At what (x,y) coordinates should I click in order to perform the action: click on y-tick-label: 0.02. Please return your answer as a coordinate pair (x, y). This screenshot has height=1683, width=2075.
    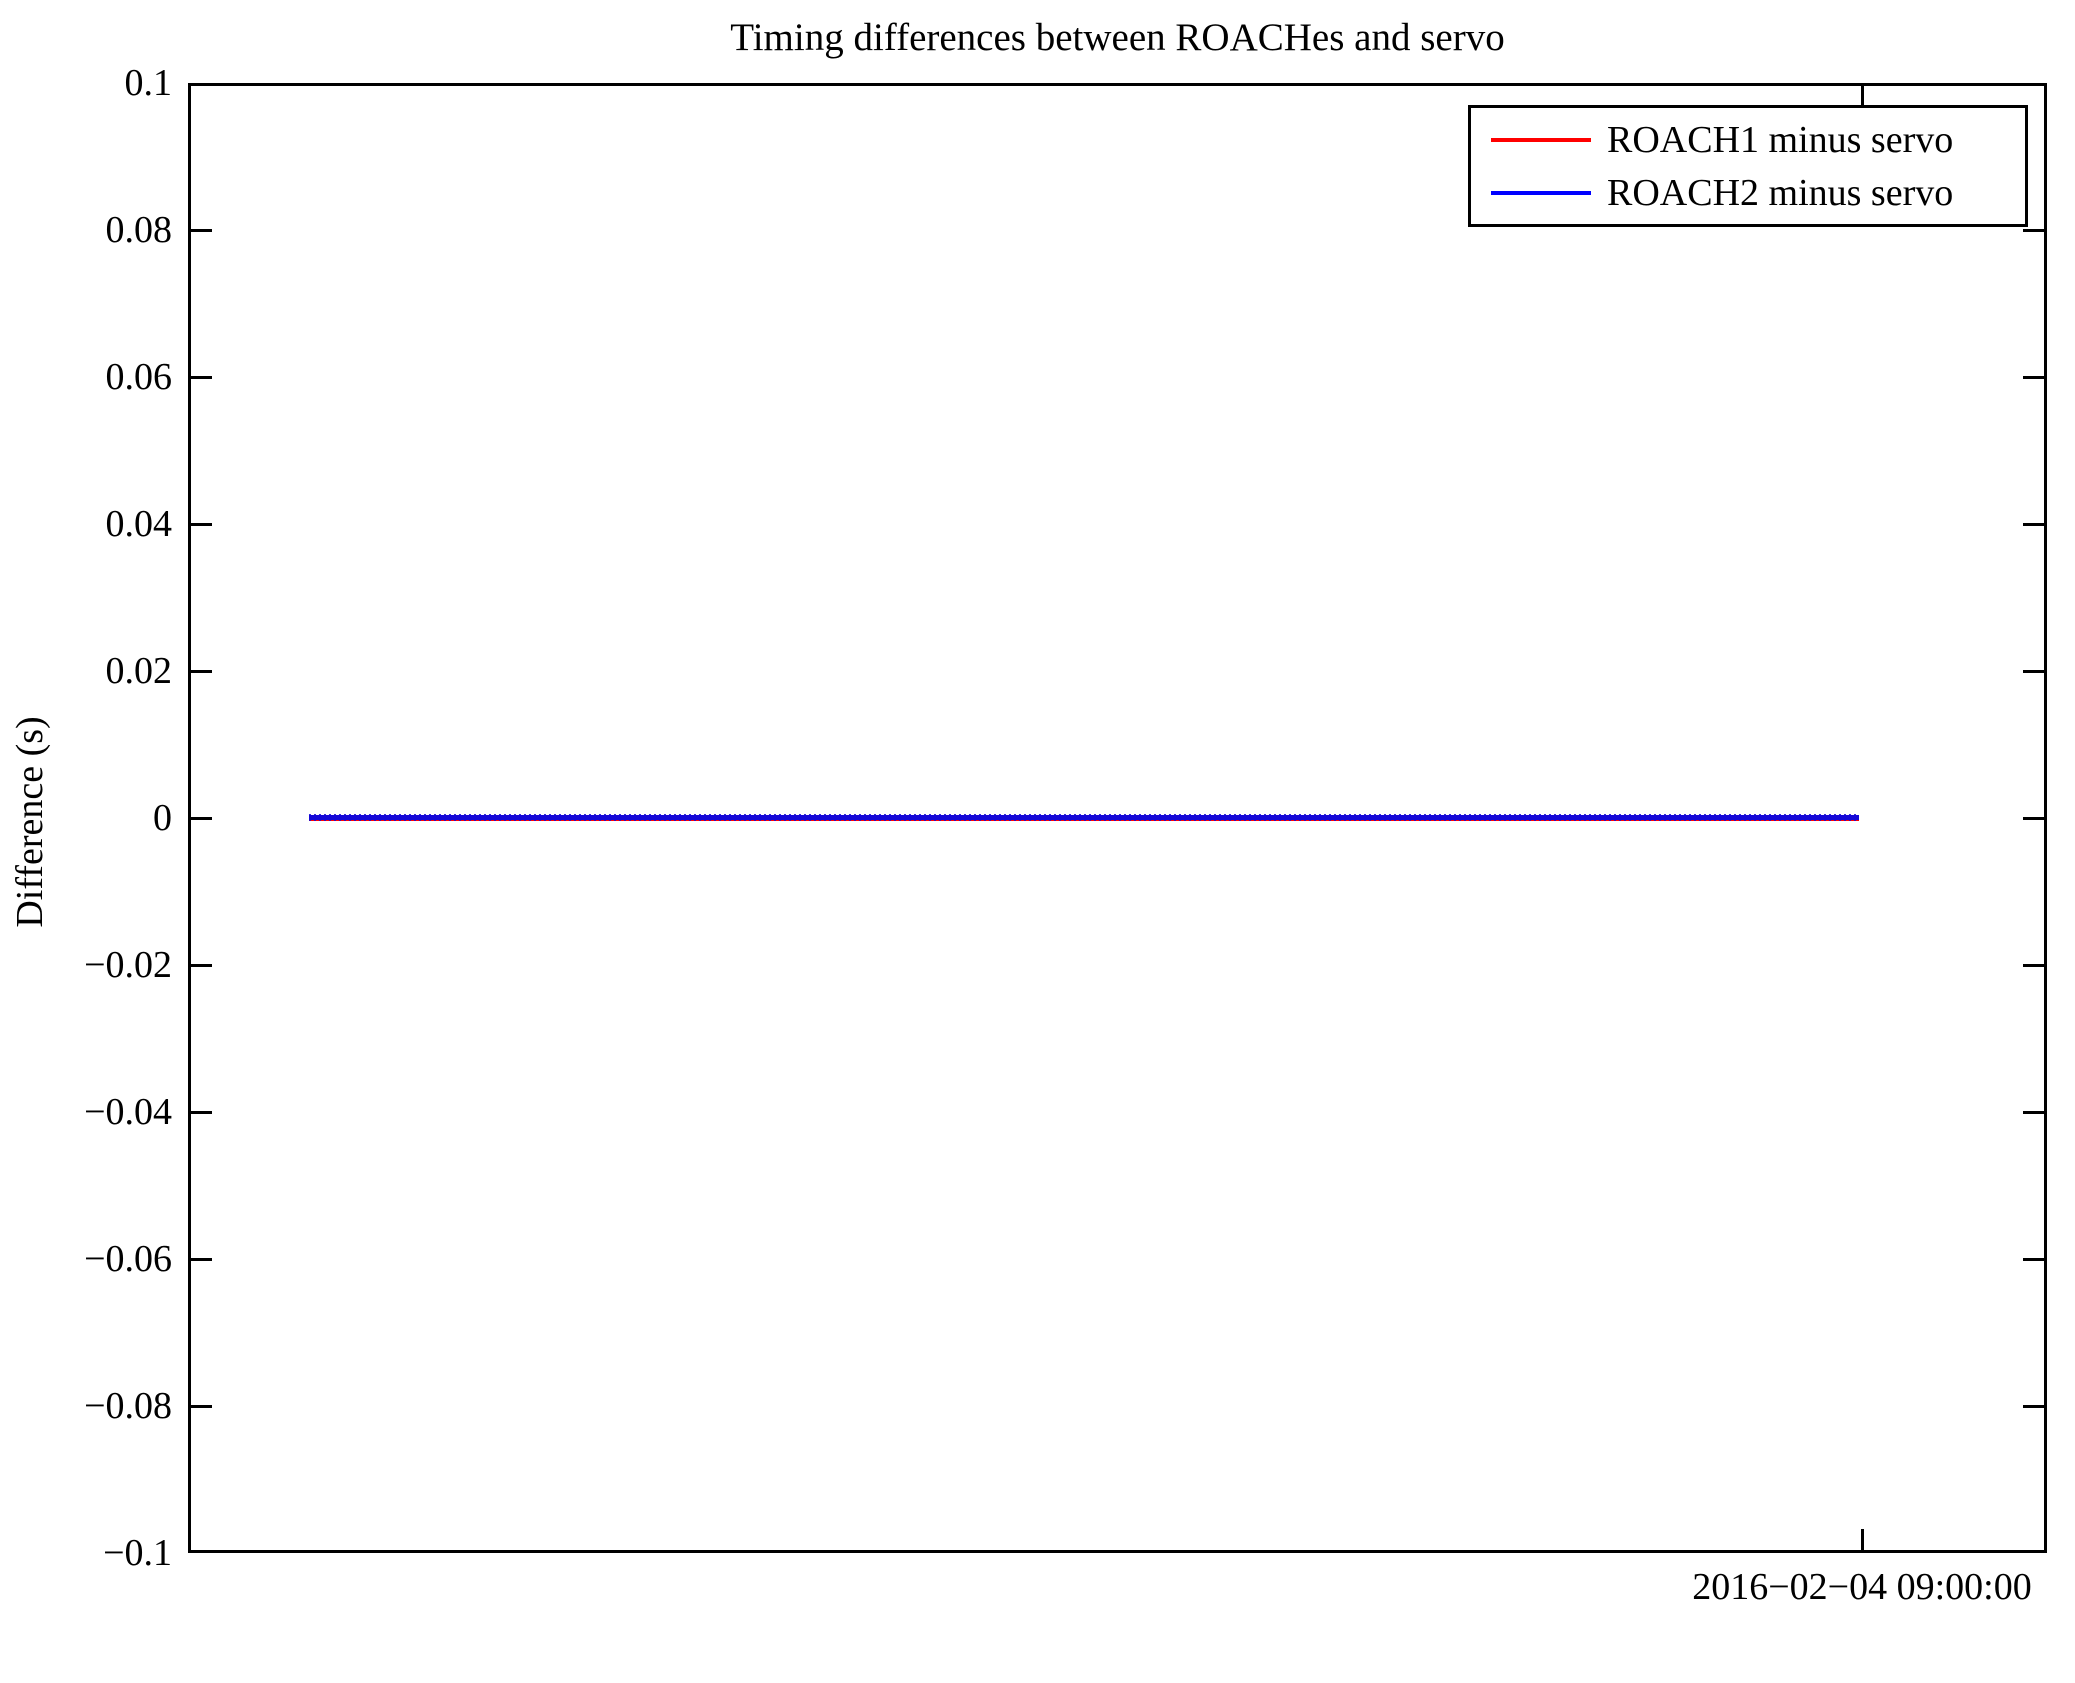
    Looking at the image, I should click on (139, 671).